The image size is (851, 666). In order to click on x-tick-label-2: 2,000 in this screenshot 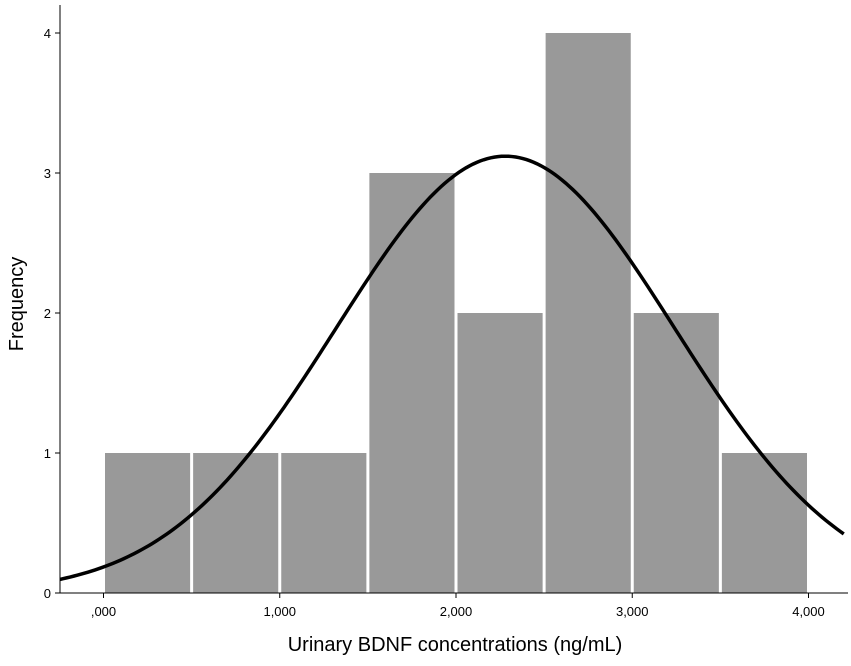, I will do `click(456, 611)`.